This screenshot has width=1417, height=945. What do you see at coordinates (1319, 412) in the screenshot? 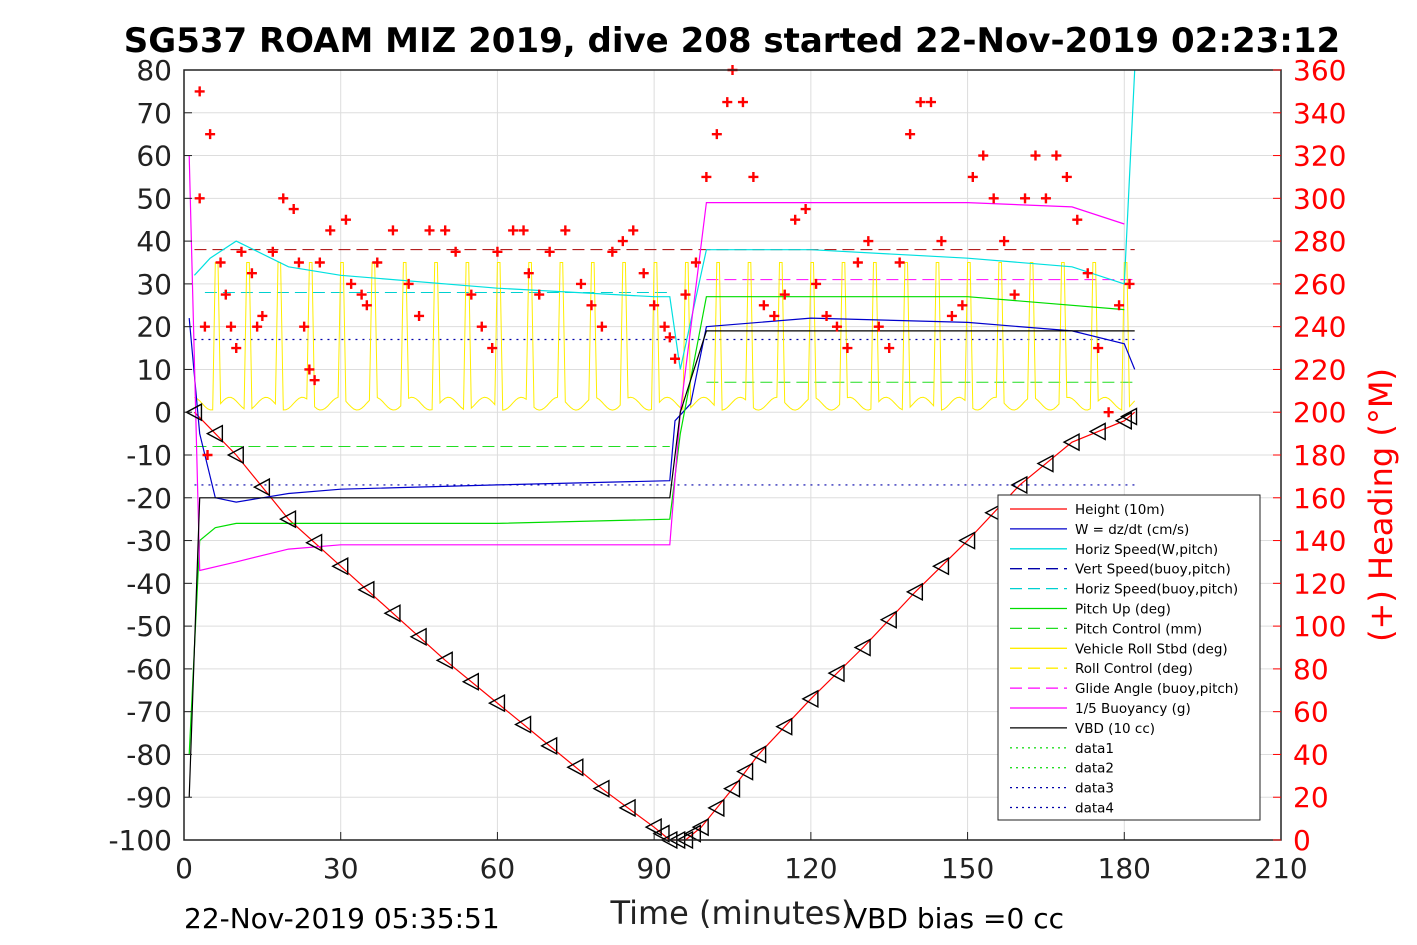
I see `y2-tick-label: 200` at bounding box center [1319, 412].